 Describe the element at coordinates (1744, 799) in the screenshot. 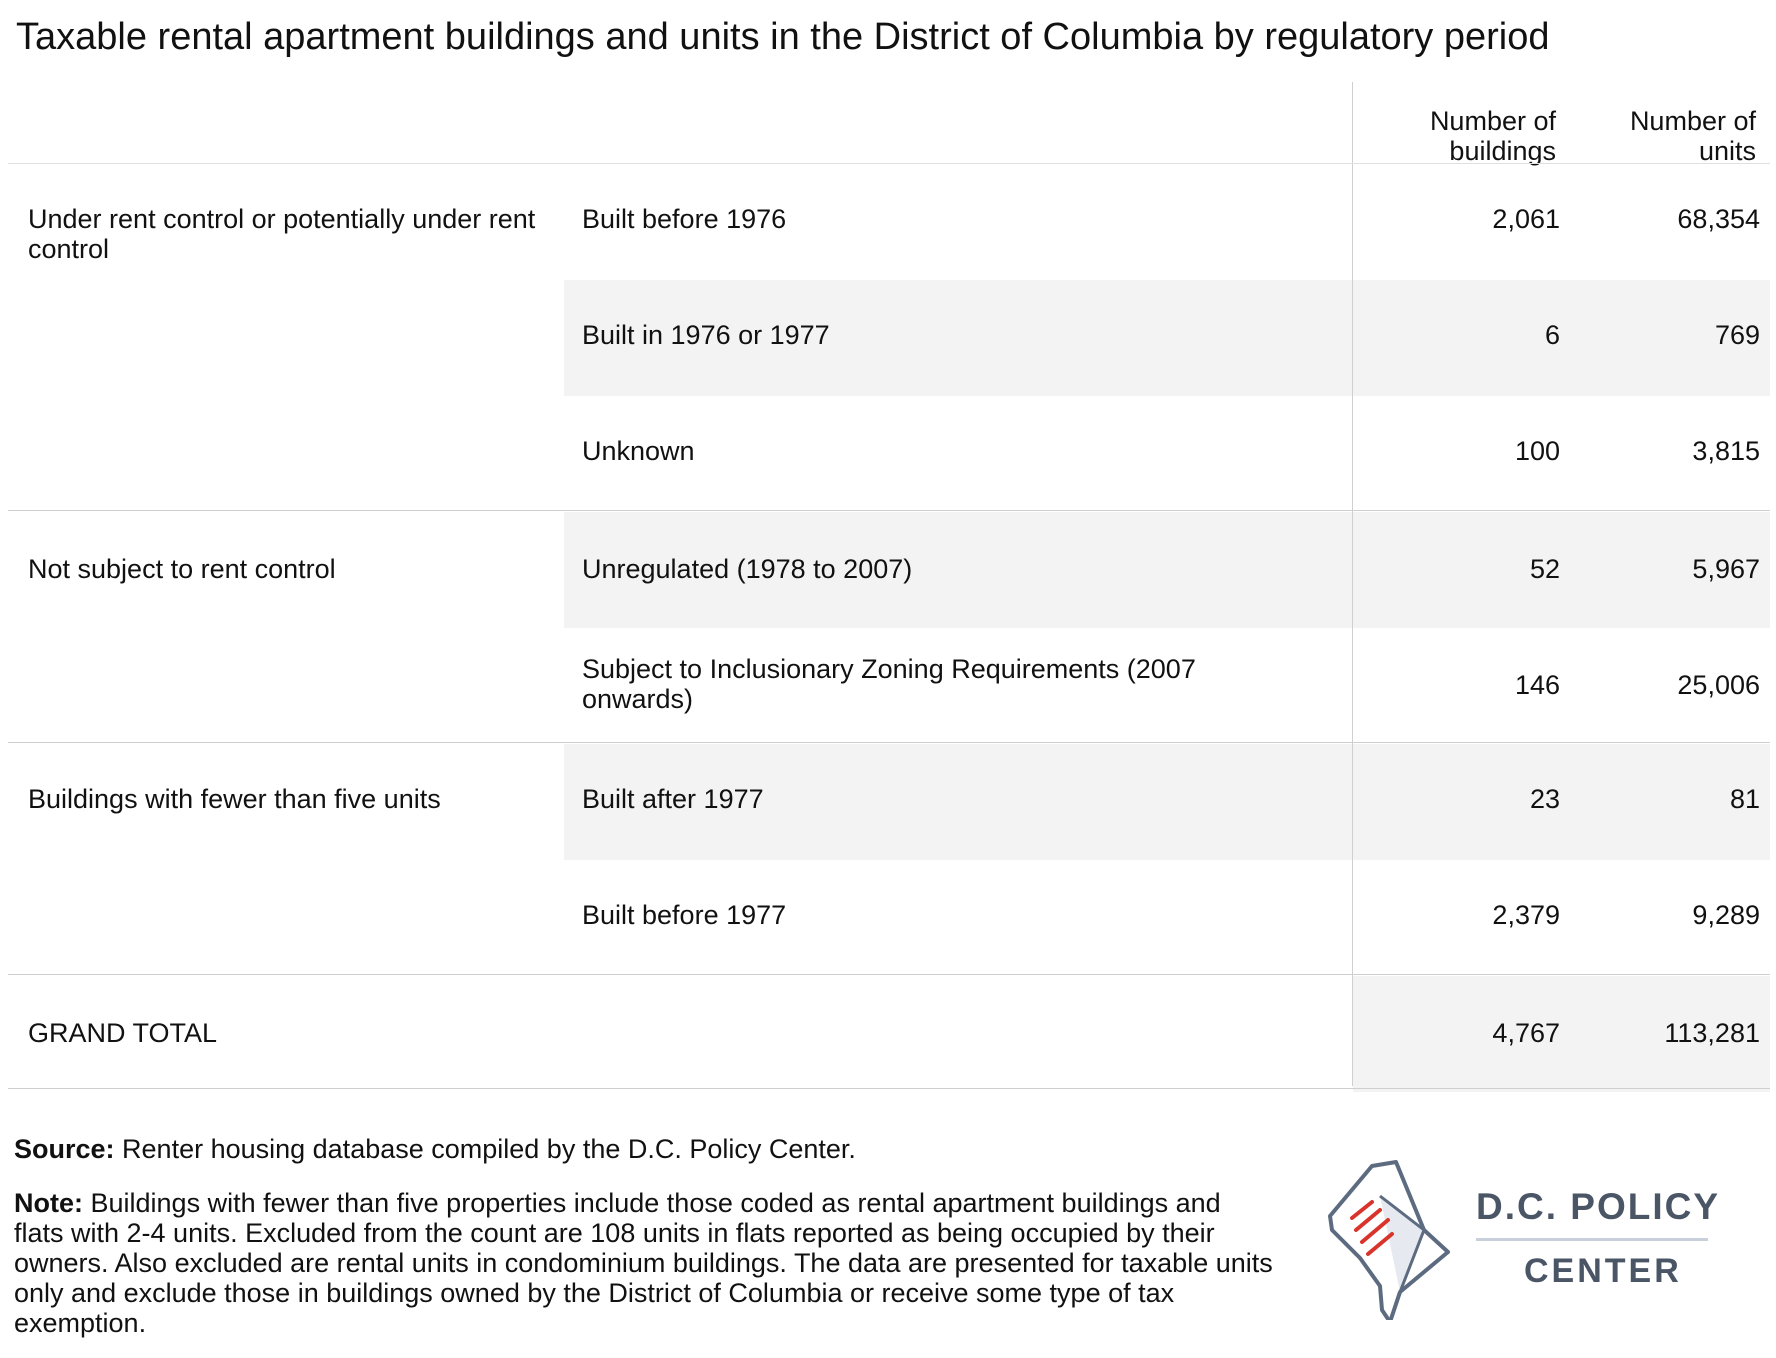

I see `row-units-value: 81` at that location.